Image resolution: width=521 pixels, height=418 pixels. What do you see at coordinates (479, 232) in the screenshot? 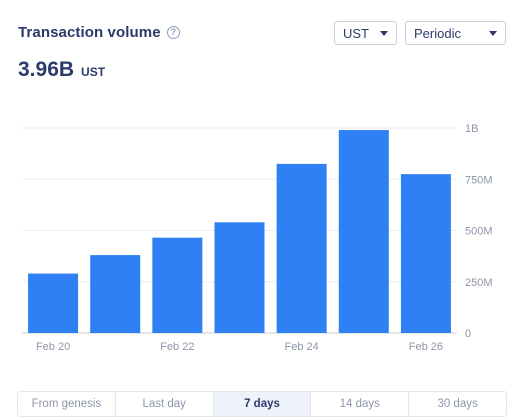
I see `y-tick-label: 500M` at bounding box center [479, 232].